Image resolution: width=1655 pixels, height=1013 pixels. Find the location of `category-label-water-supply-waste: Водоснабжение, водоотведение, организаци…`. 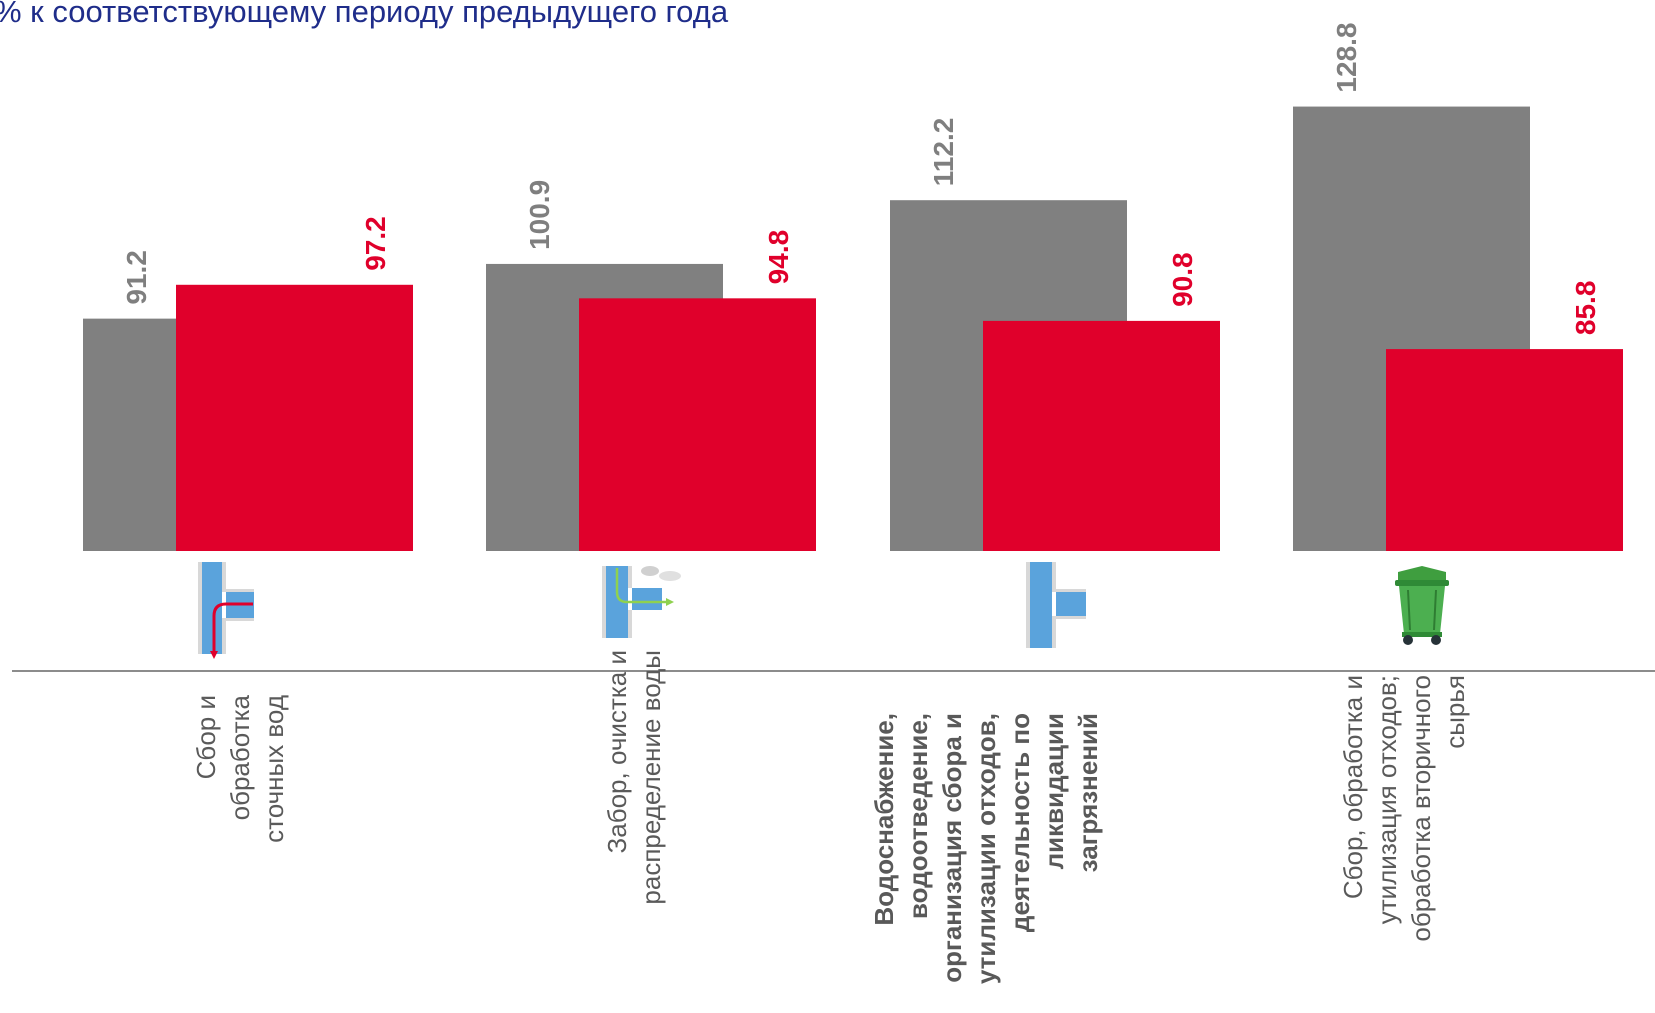

category-label-water-supply-waste: Водоснабжение, водоотведение, организаци… is located at coordinates (986, 849).